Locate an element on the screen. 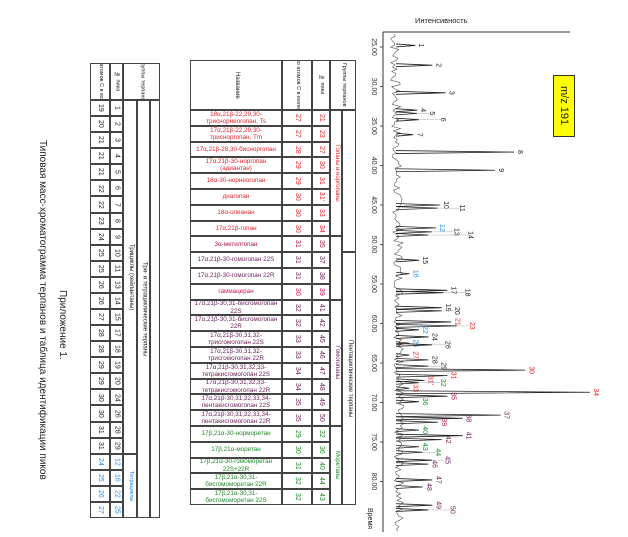  peak-label: 6 is located at coordinates (442, 120).